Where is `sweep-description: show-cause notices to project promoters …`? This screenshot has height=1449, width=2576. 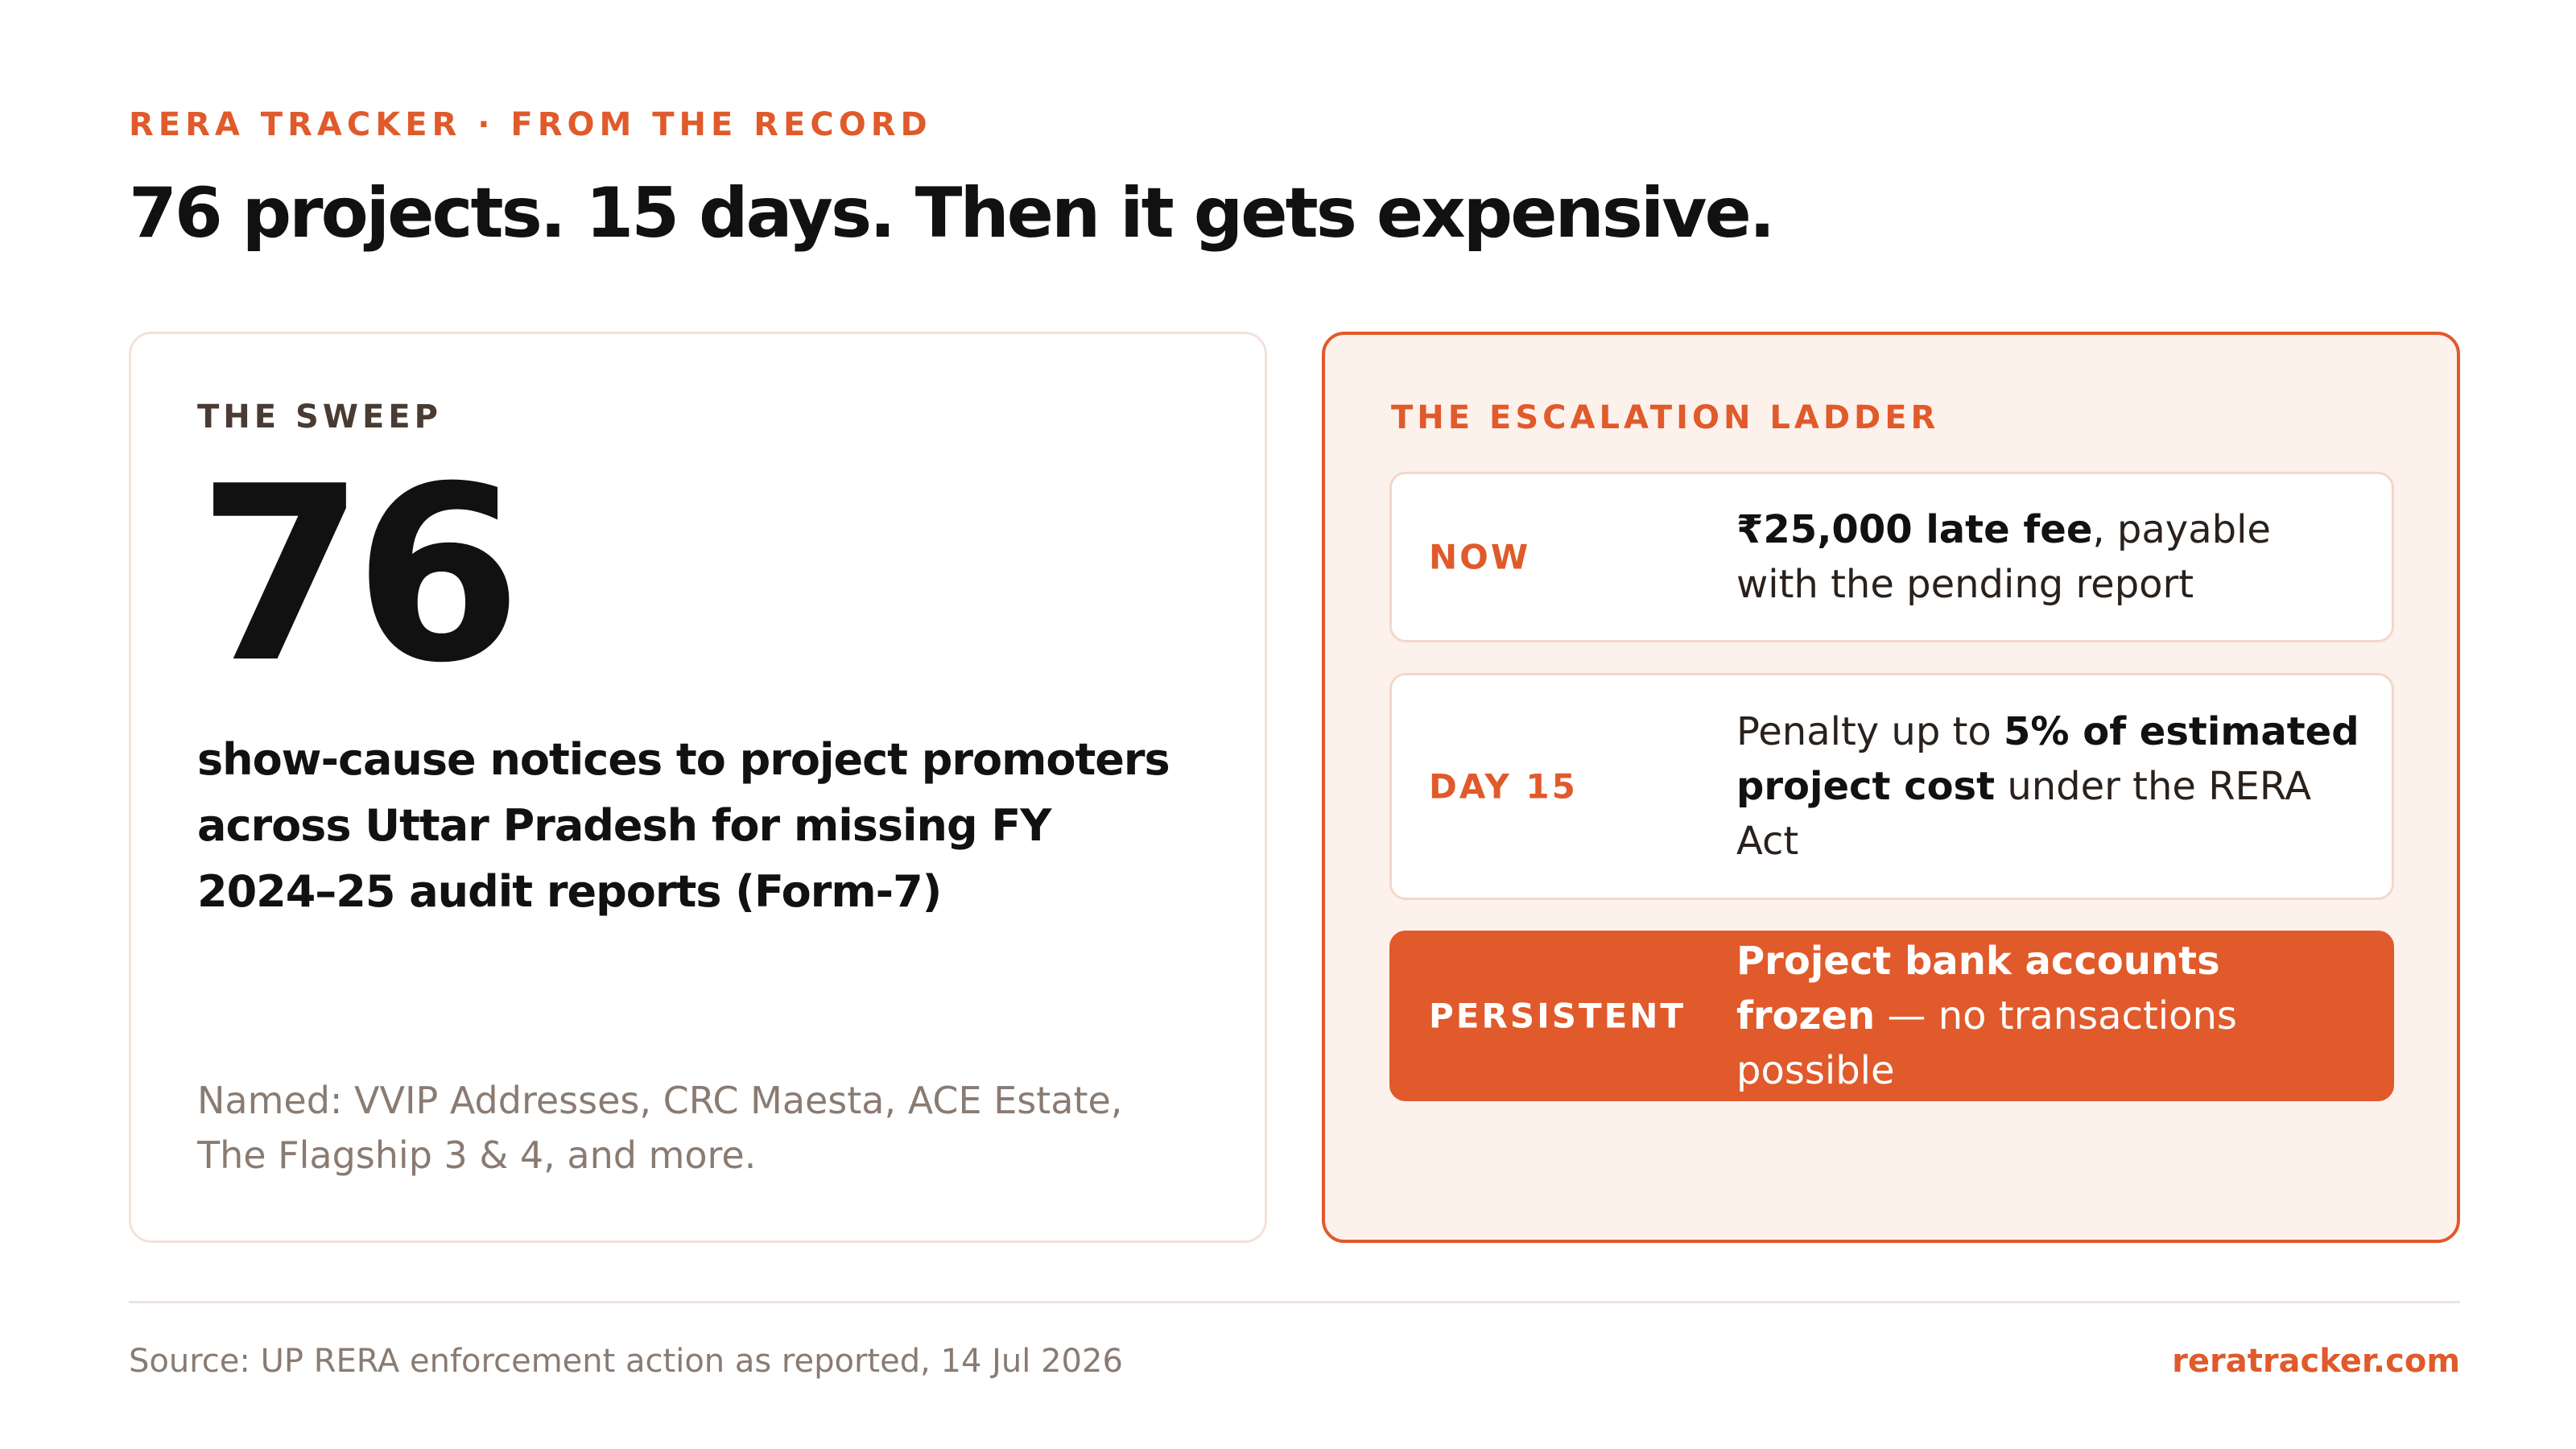
sweep-description: show-cause notices to project promoters … is located at coordinates (683, 825).